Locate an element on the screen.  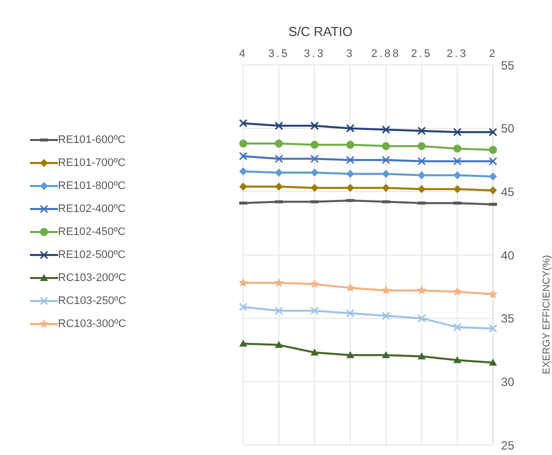
y-tick-label: 25 is located at coordinates (508, 445).